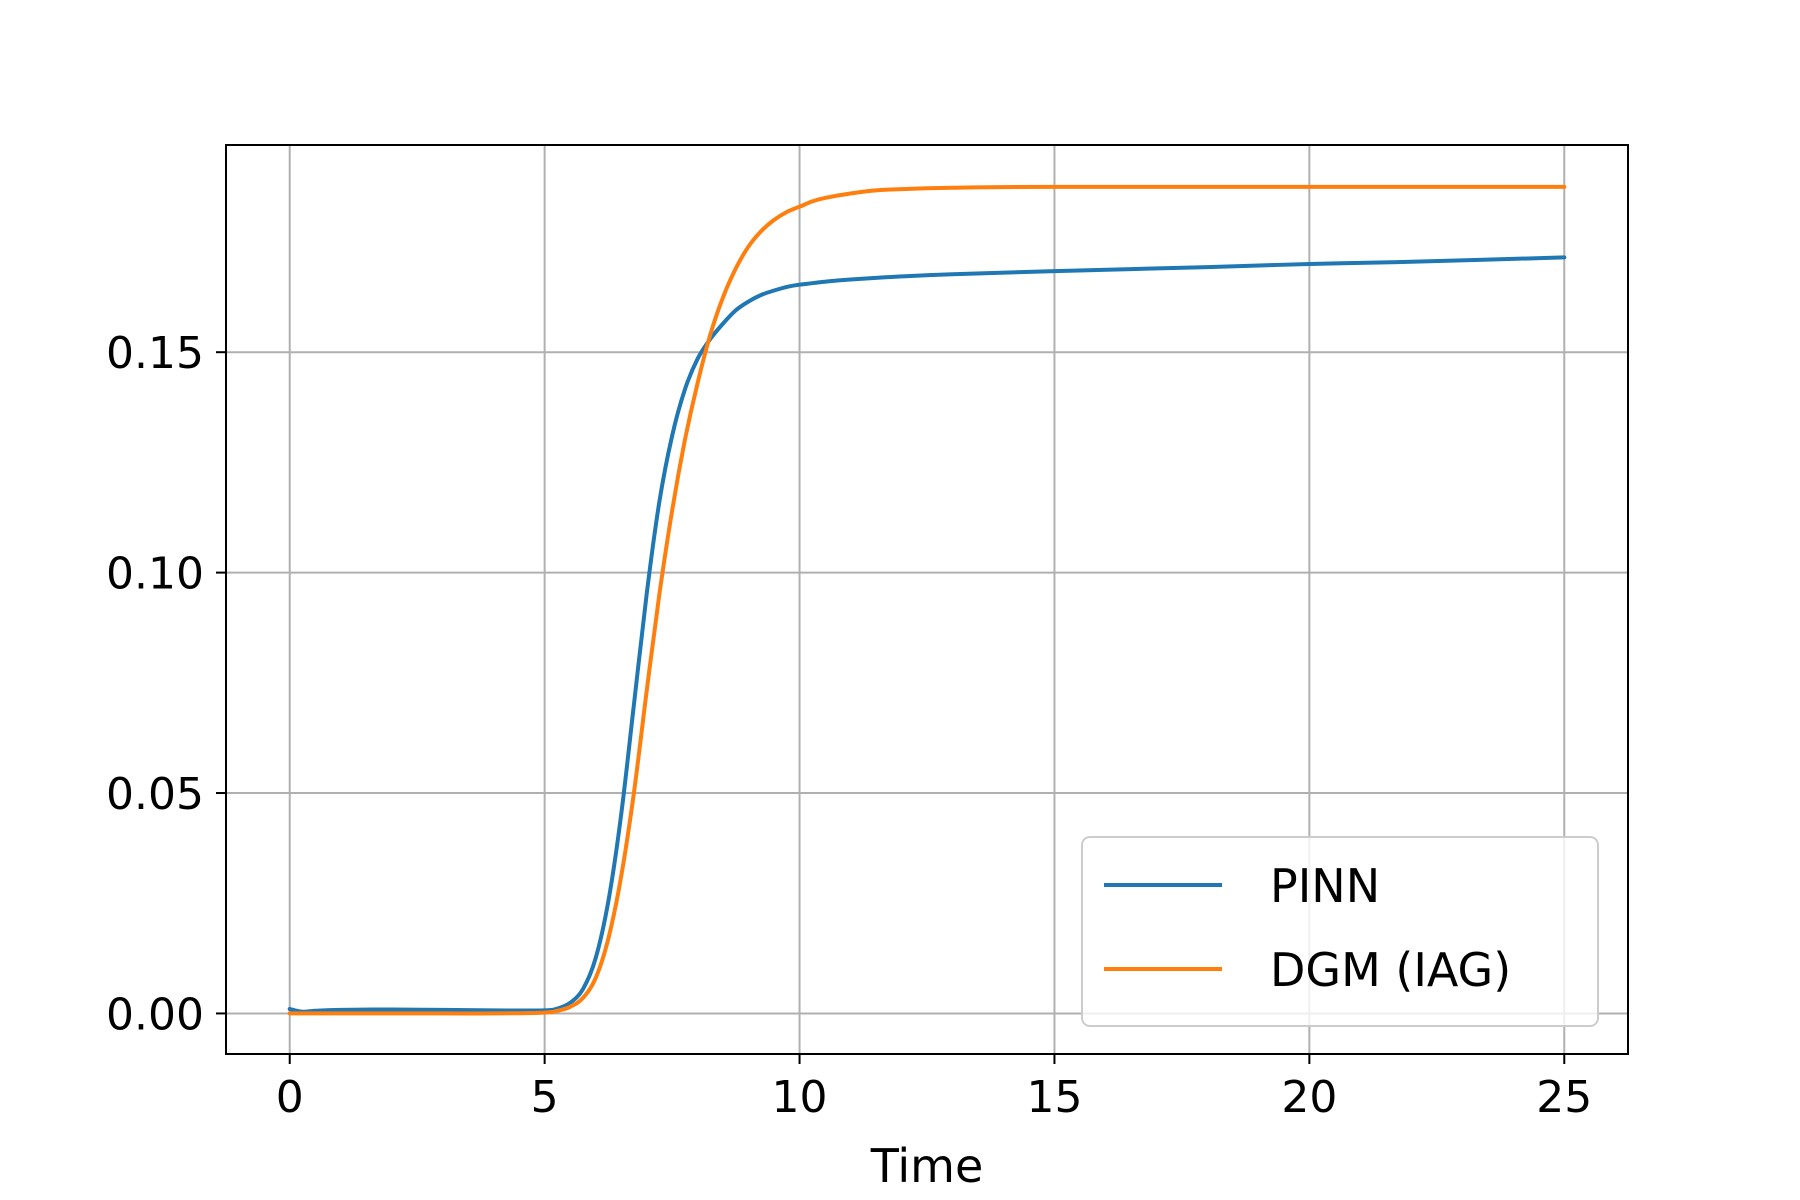 The image size is (1800, 1200). I want to click on y-tick-label: 0.10, so click(155, 574).